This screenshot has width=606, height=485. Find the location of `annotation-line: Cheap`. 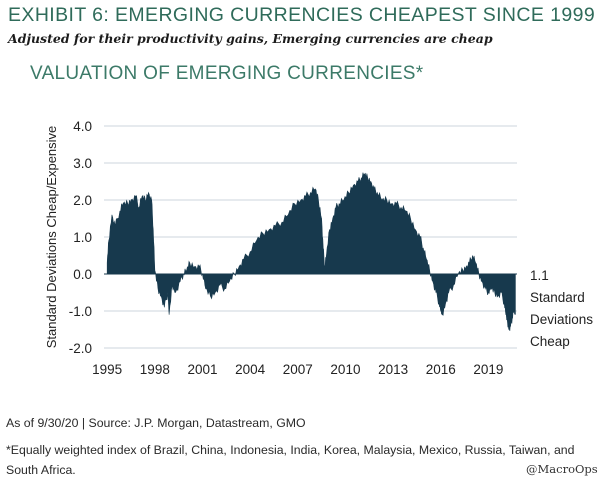

annotation-line: Cheap is located at coordinates (550, 341).